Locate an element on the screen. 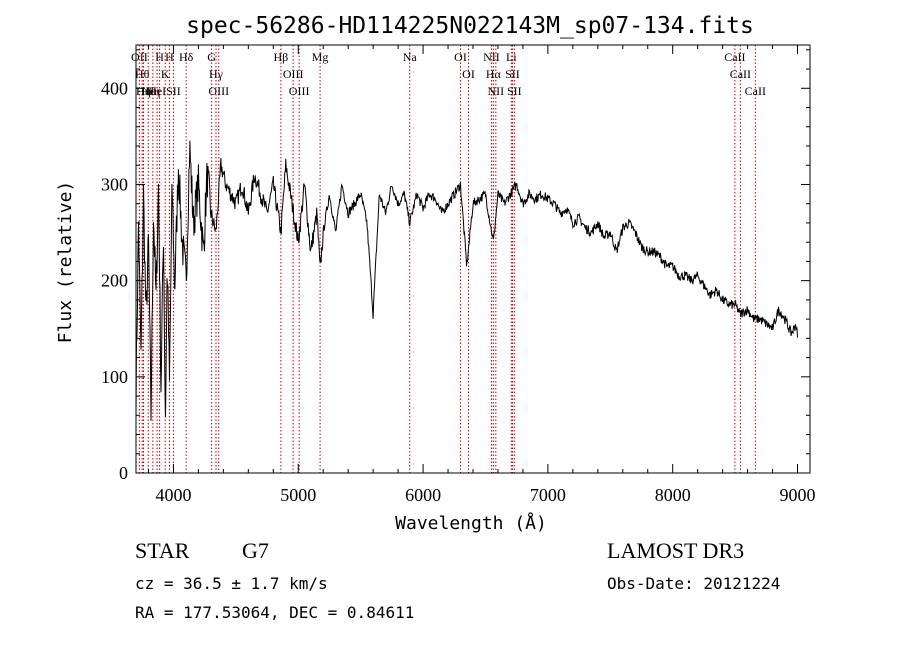  marker-label: Hα is located at coordinates (494, 74).